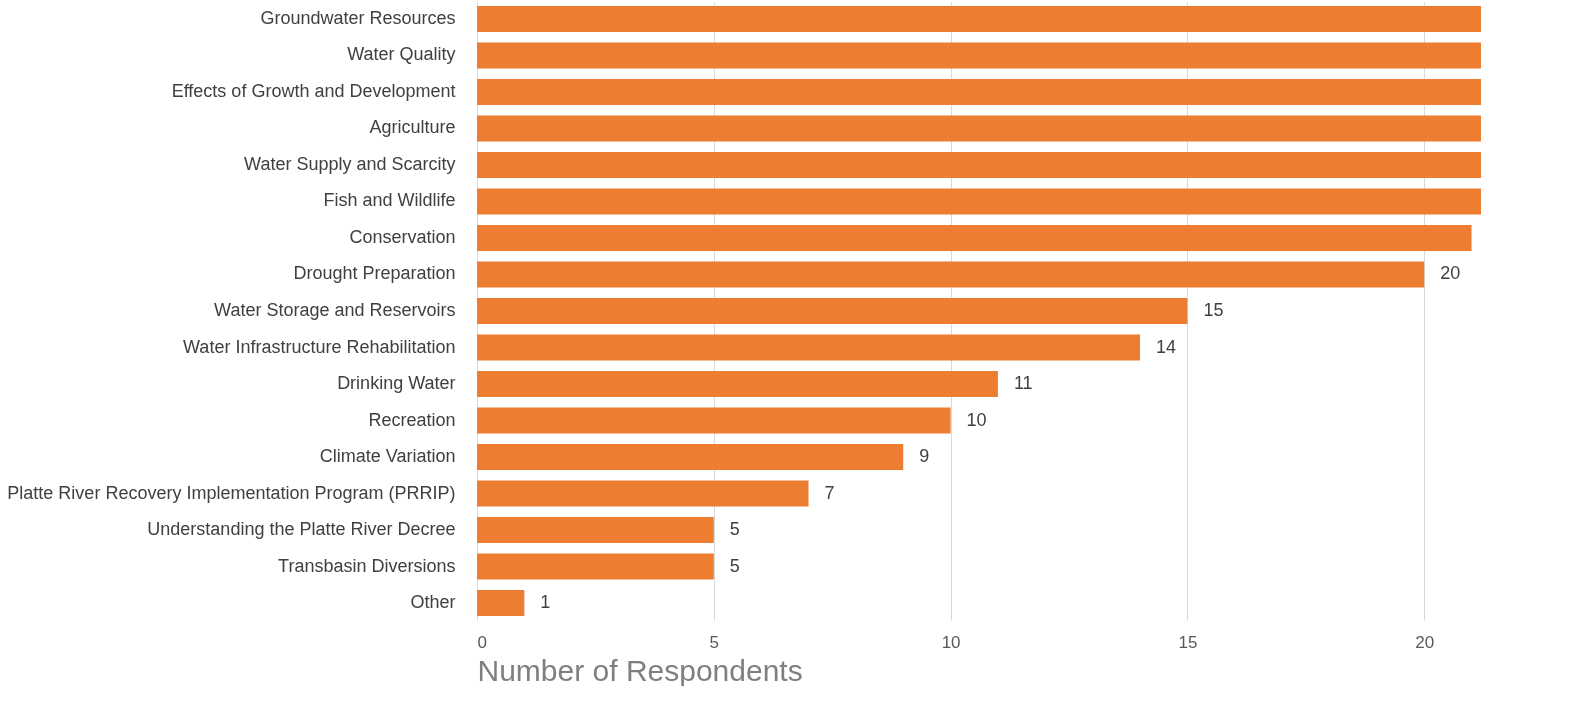 This screenshot has height=716, width=1584. Describe the element at coordinates (1166, 346) in the screenshot. I see `data-label: 14` at that location.